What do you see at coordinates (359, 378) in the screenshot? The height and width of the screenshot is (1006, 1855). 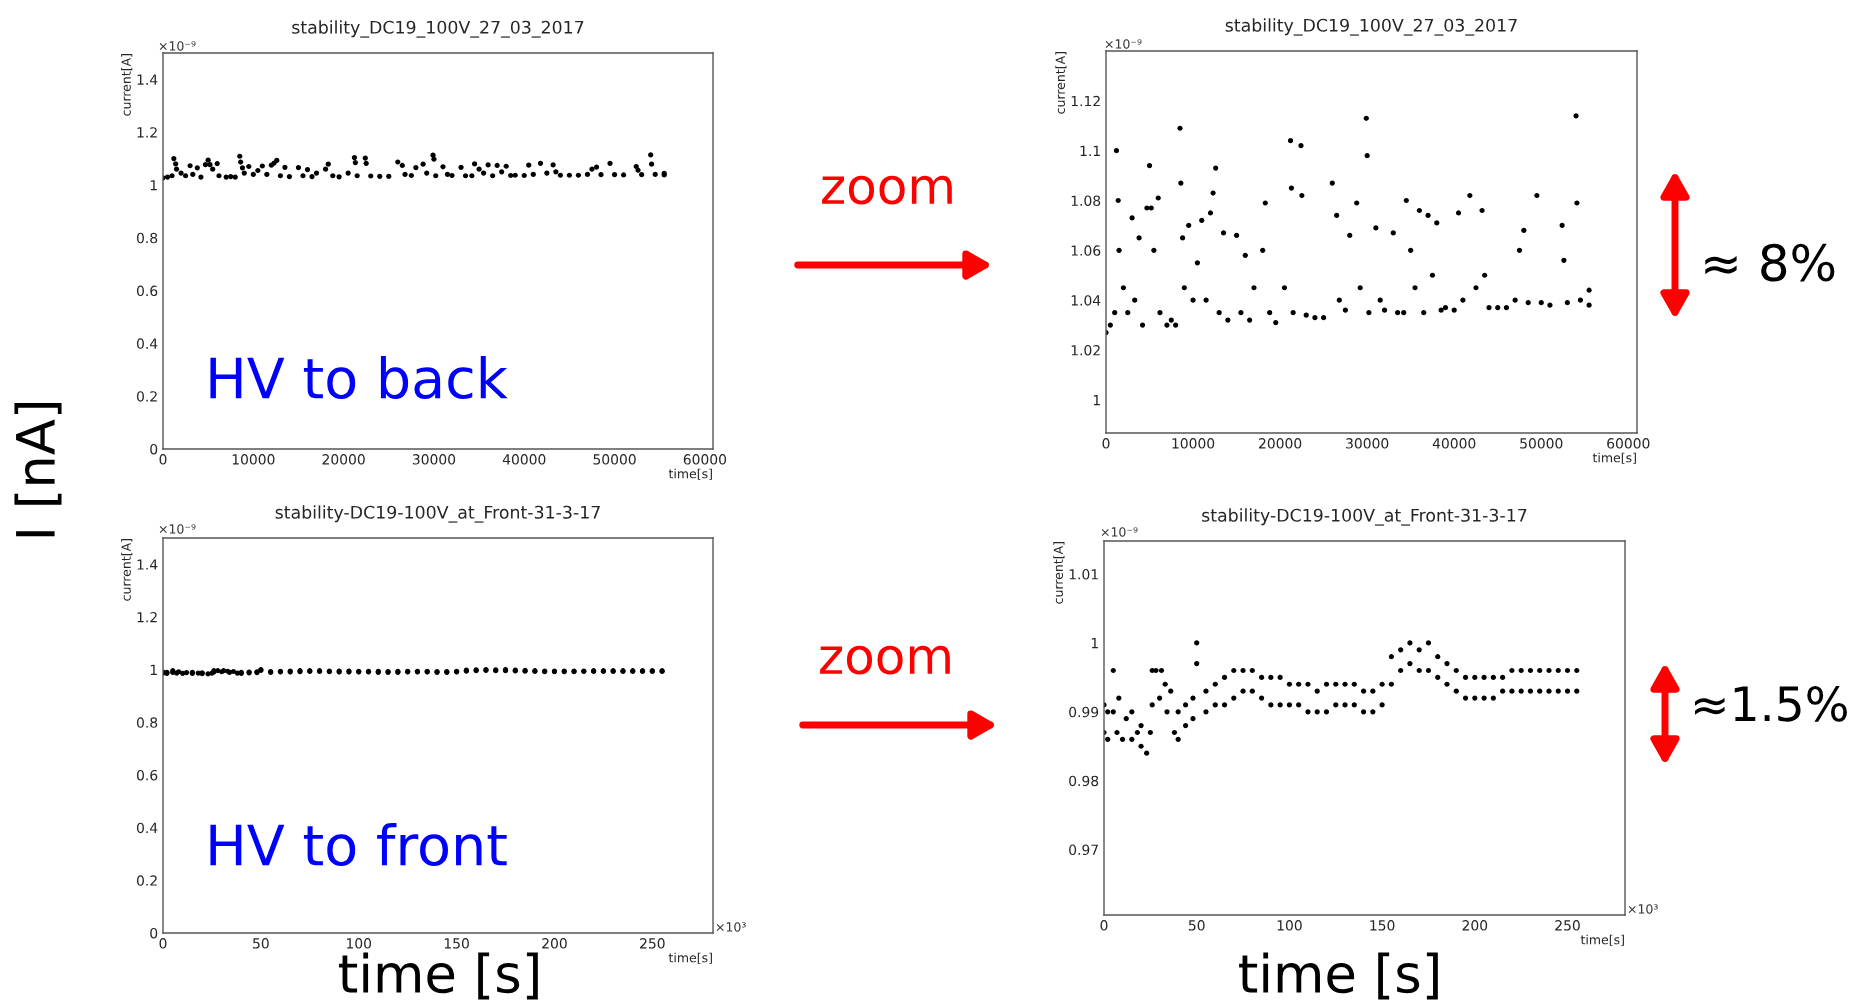 I see `annotation: HV to back` at bounding box center [359, 378].